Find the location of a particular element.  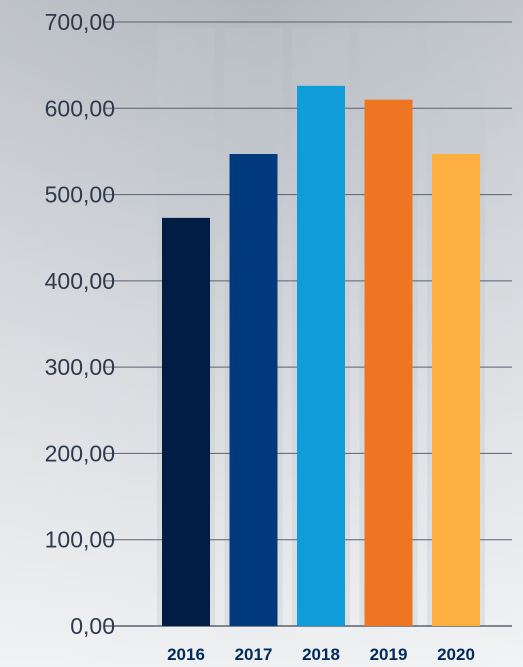

y-tick-label: 100,00 is located at coordinates (80, 540).